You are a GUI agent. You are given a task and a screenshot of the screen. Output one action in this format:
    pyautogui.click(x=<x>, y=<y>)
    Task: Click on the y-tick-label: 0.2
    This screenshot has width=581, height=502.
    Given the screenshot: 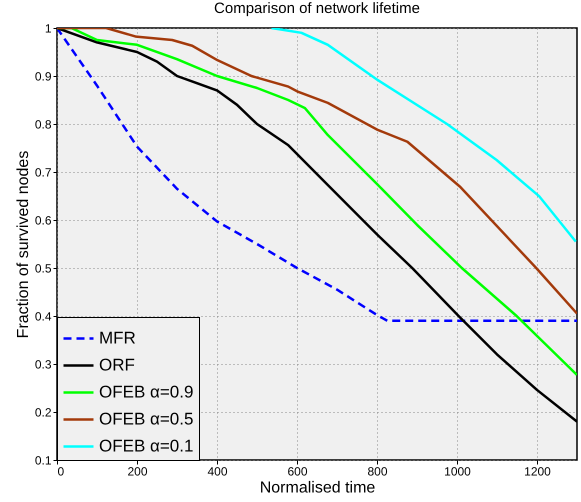 What is the action you would take?
    pyautogui.click(x=43, y=413)
    